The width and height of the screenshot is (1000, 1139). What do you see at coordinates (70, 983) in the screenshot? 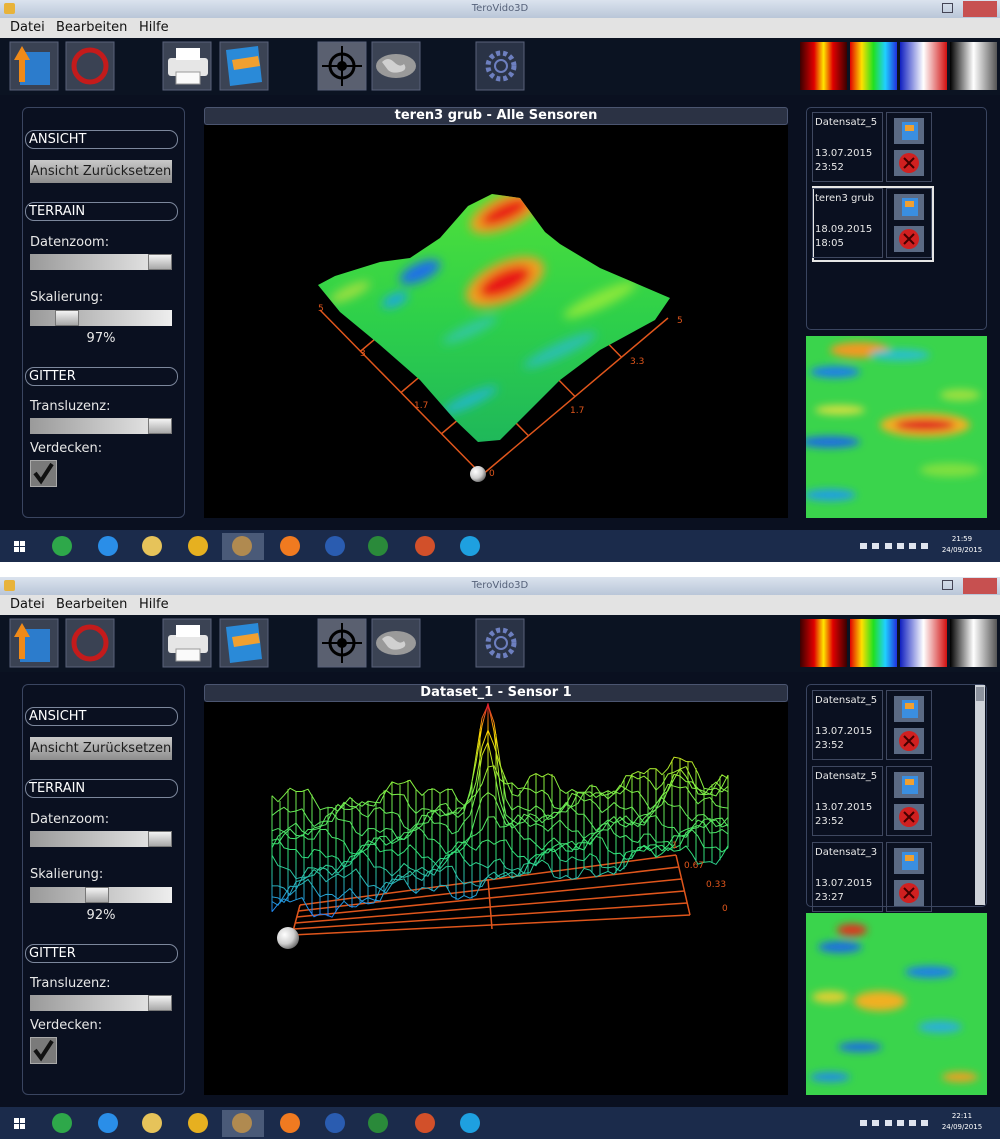
I see `field-label: Transluzenz:` at bounding box center [70, 983].